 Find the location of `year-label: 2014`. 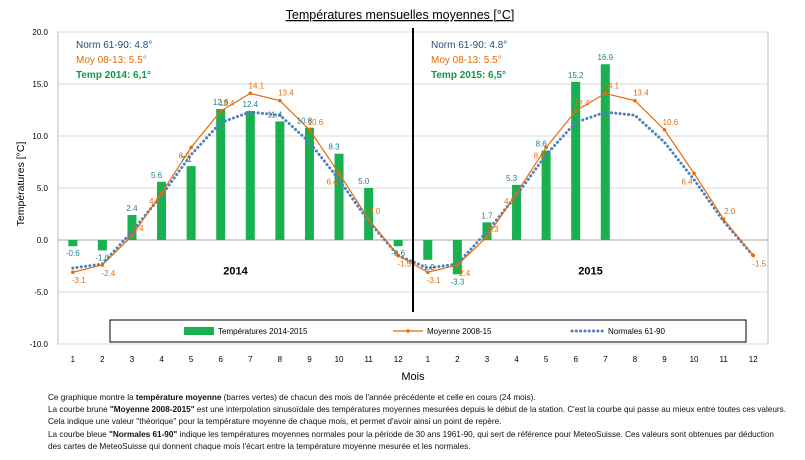

year-label: 2014 is located at coordinates (235, 271).